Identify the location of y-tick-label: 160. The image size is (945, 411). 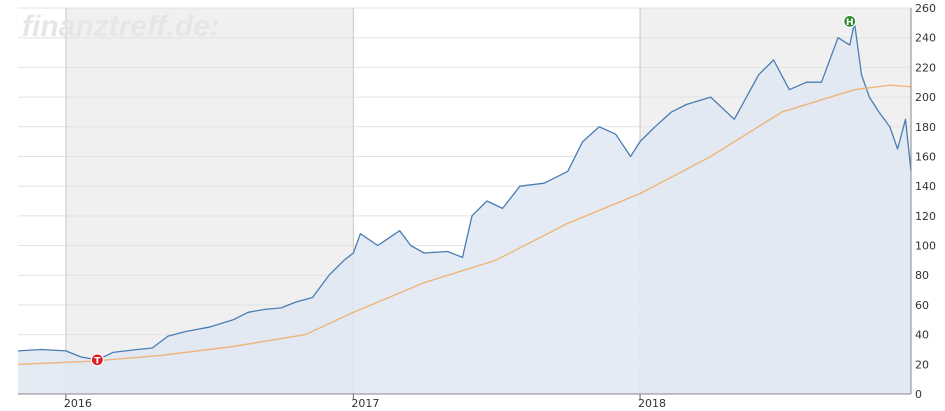
(925, 156).